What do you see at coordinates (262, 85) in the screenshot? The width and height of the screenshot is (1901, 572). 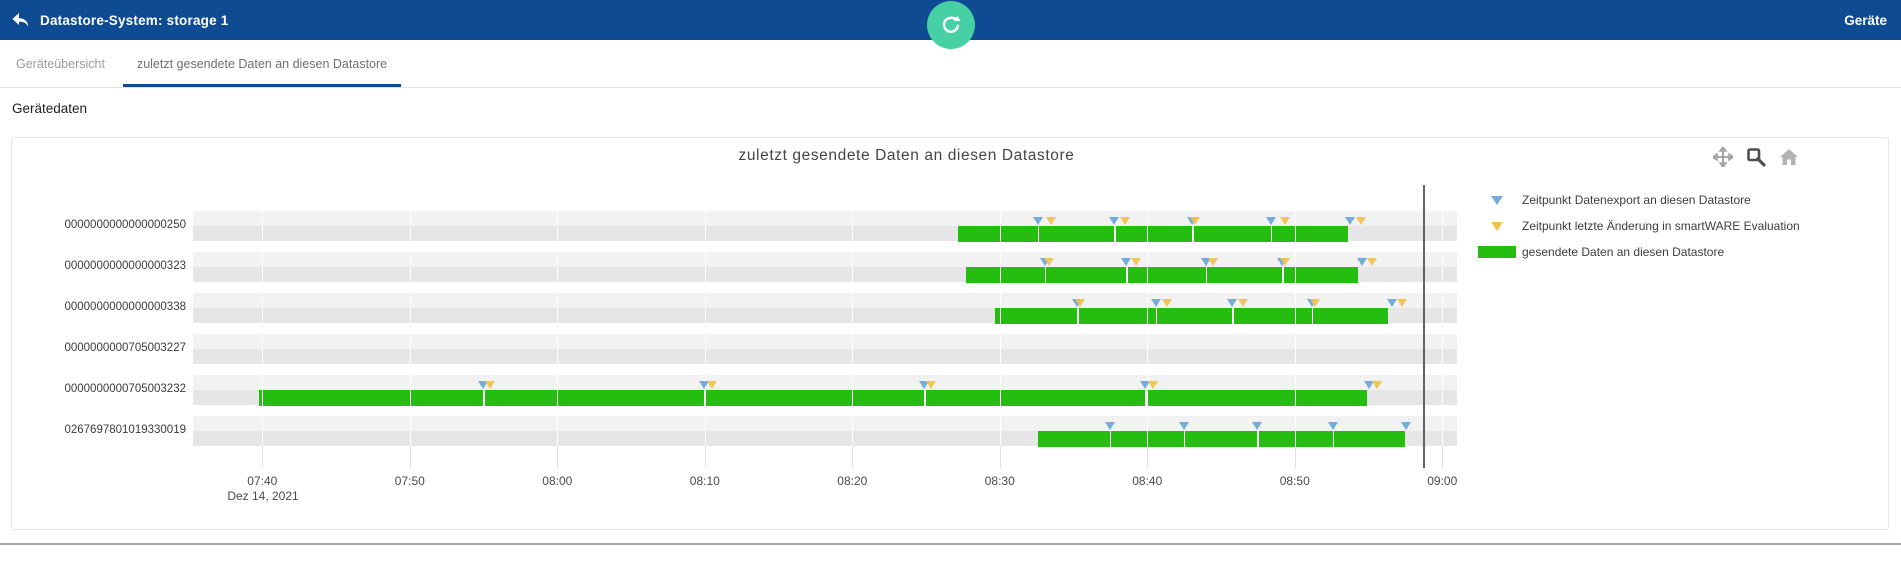 I see `active-tab-underline` at bounding box center [262, 85].